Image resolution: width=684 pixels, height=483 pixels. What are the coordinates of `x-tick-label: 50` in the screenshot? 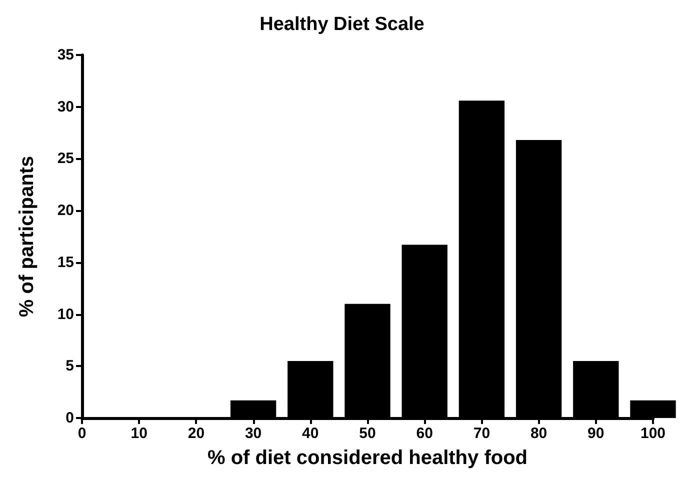 It's located at (367, 433).